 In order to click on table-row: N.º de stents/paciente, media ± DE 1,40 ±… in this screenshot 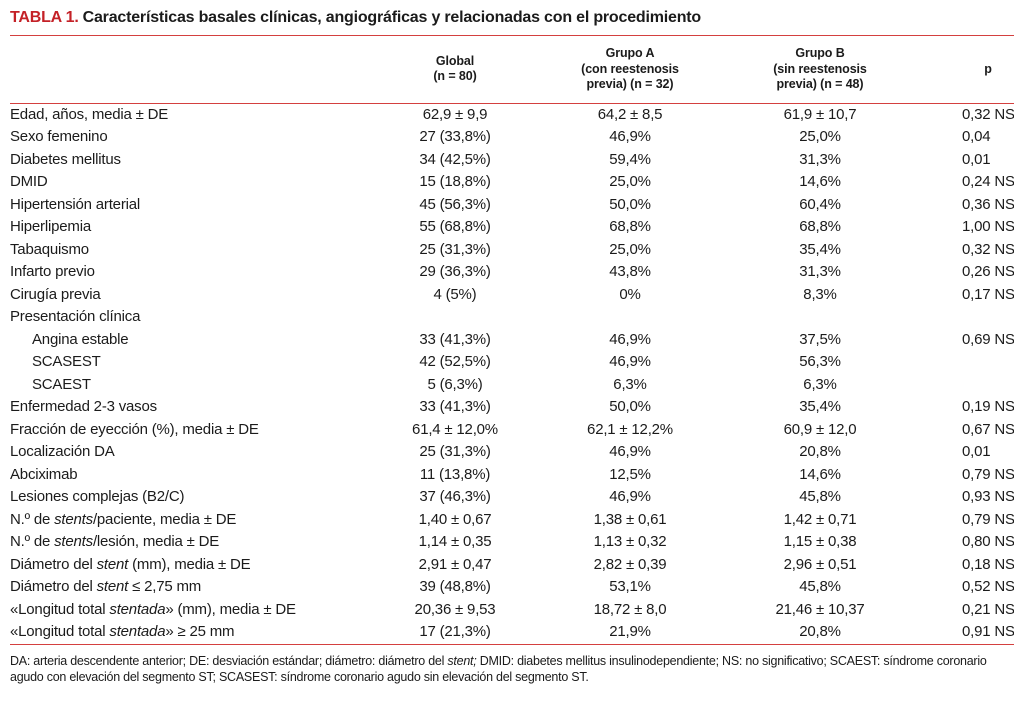, I will do `click(512, 520)`.